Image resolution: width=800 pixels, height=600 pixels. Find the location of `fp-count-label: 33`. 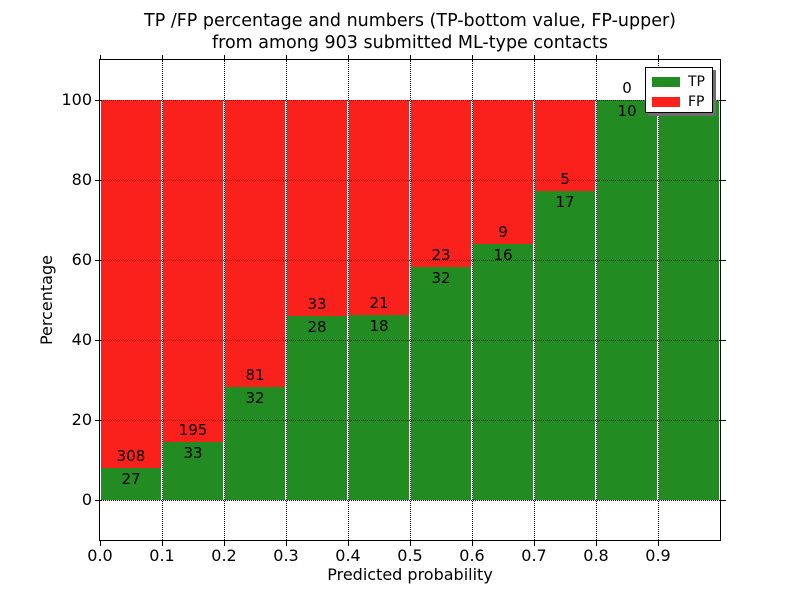

fp-count-label: 33 is located at coordinates (317, 304).